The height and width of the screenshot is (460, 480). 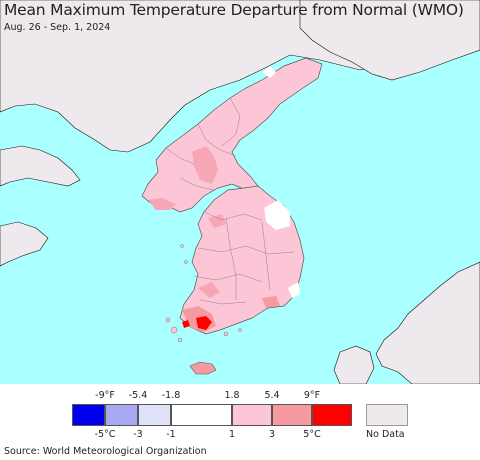 I want to click on legend-no-data-swatch, so click(x=387, y=415).